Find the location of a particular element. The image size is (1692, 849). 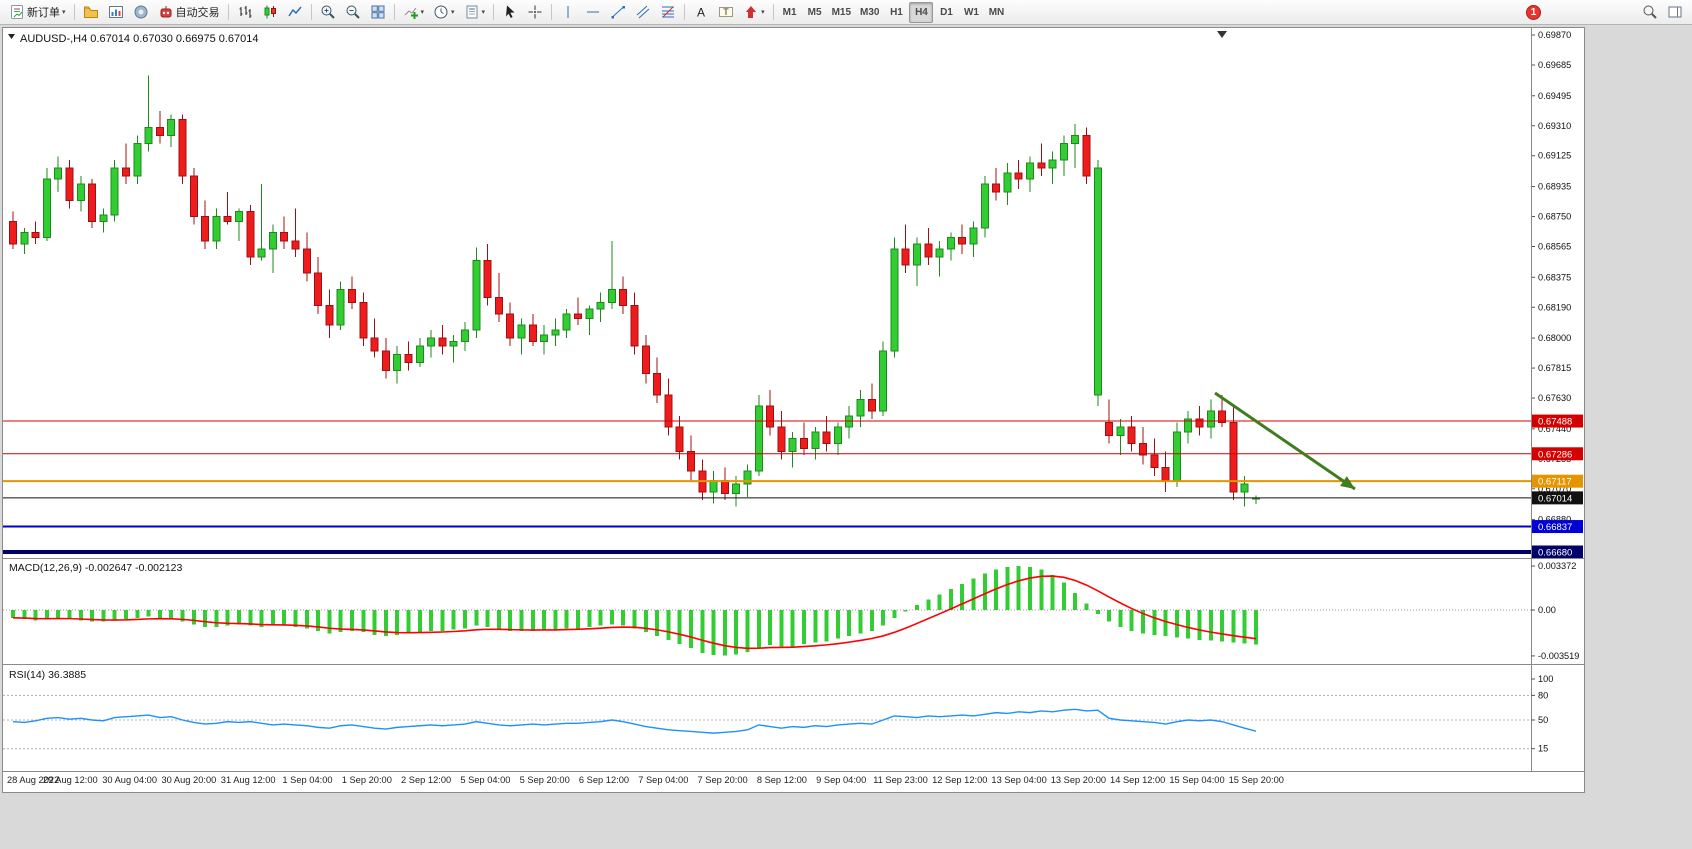

text-button: A is located at coordinates (701, 12).